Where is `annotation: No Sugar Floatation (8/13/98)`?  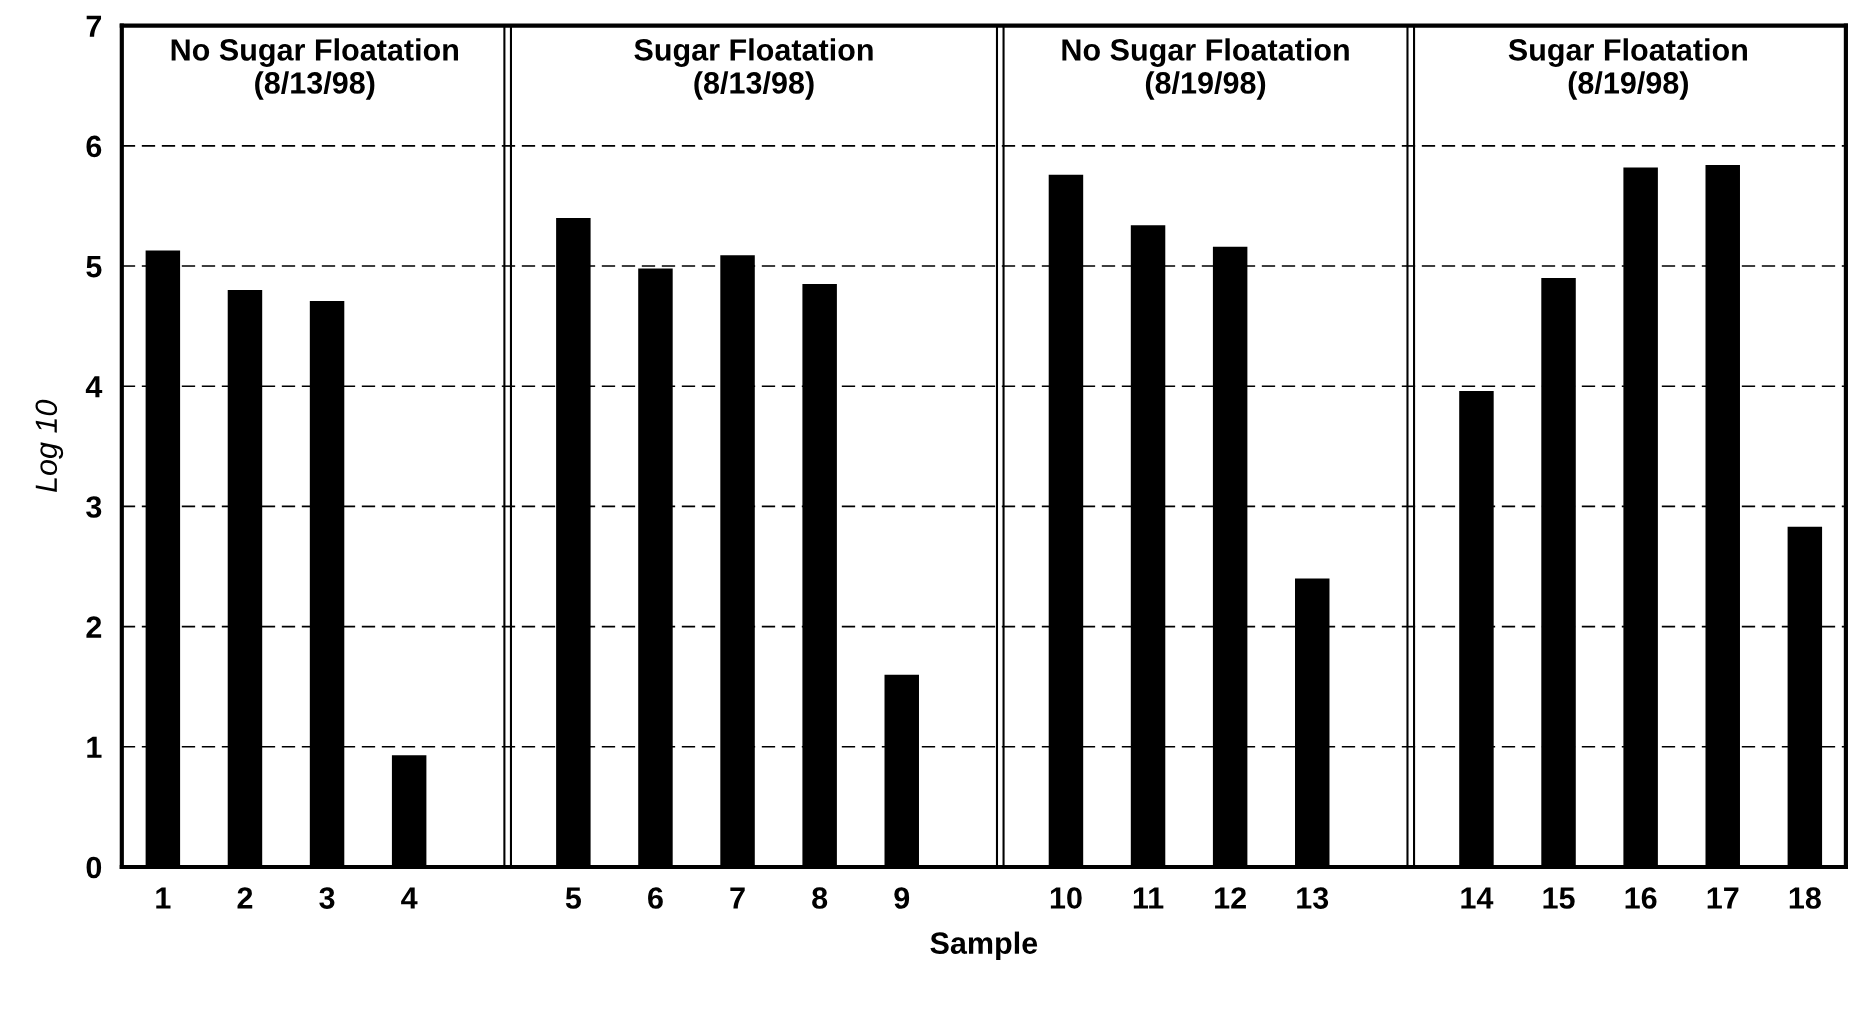 annotation: No Sugar Floatation (8/13/98) is located at coordinates (314, 69).